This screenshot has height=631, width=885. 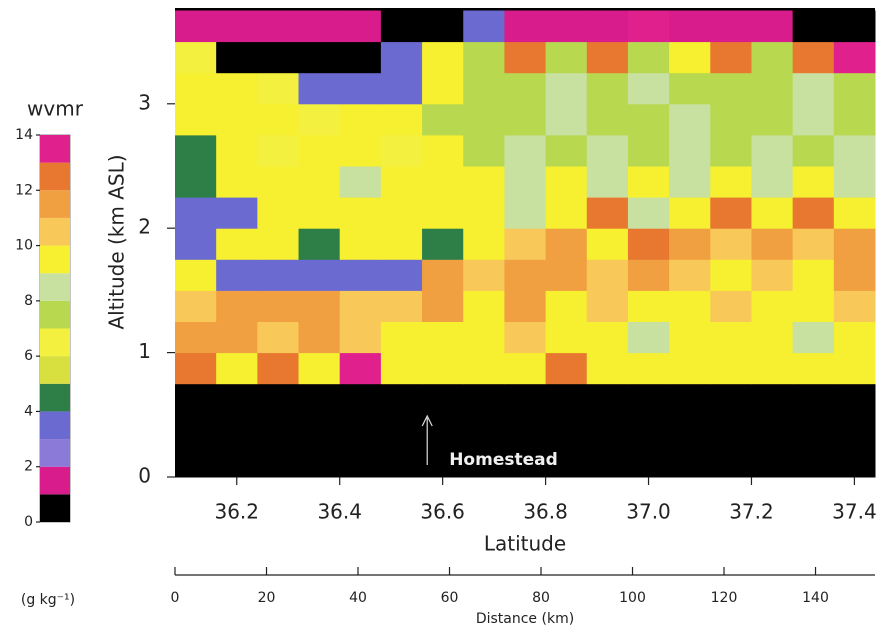 What do you see at coordinates (28, 301) in the screenshot?
I see `colorbar-tick-label: 8` at bounding box center [28, 301].